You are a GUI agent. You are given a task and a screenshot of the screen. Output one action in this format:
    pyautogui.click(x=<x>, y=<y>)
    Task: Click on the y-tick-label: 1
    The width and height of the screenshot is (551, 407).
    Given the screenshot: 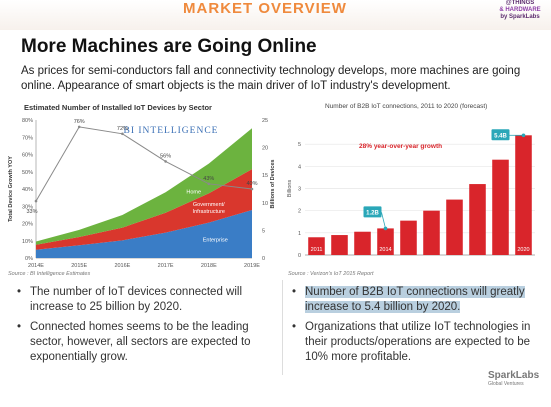 What is the action you would take?
    pyautogui.click(x=299, y=234)
    